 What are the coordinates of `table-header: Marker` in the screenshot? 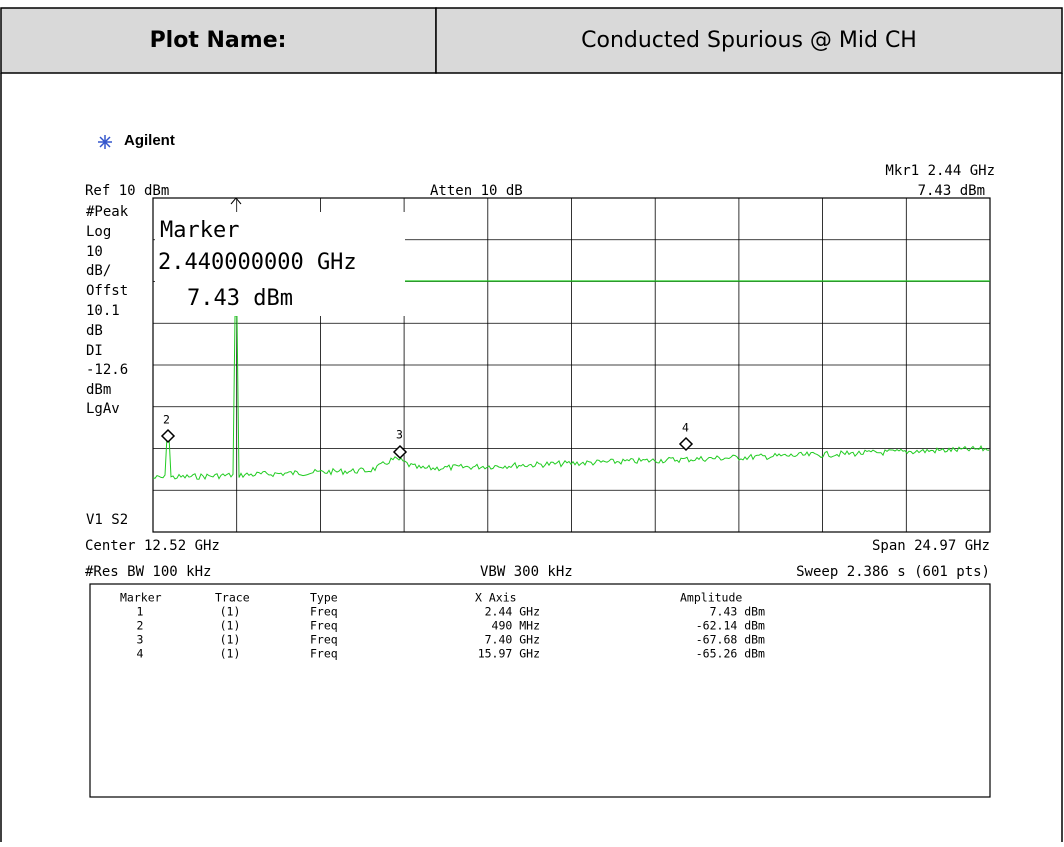 It's located at (141, 598).